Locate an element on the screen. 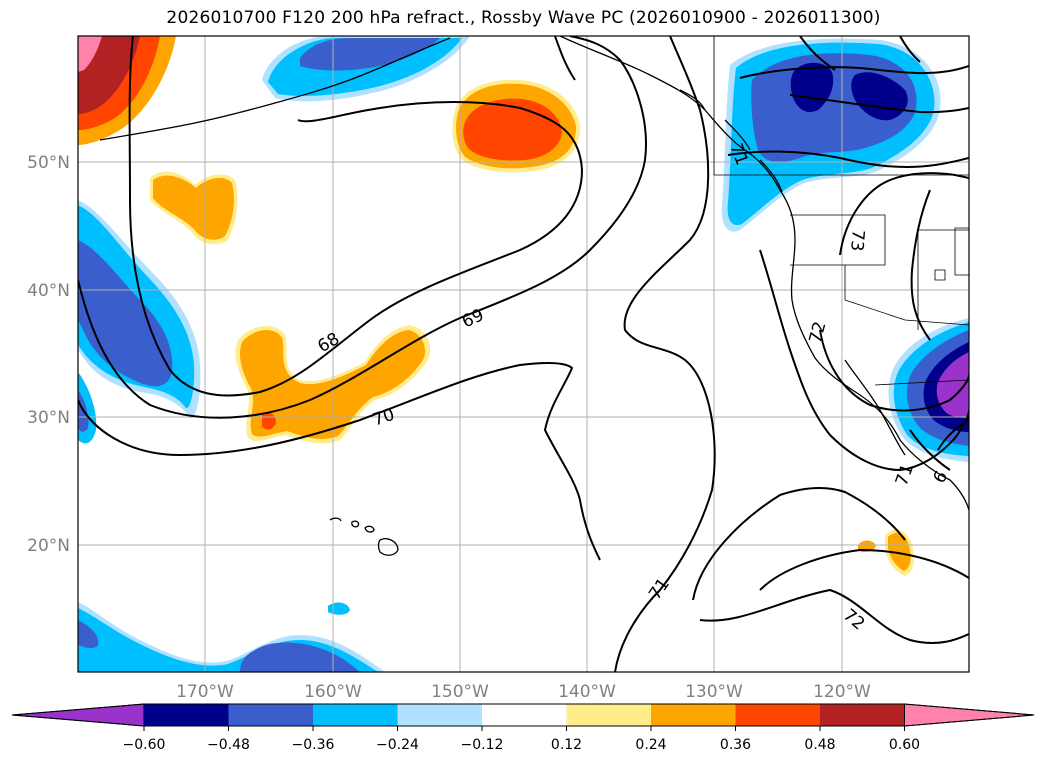 The height and width of the screenshot is (765, 1047). colorbar-tick-10: 0.60 is located at coordinates (904, 745).